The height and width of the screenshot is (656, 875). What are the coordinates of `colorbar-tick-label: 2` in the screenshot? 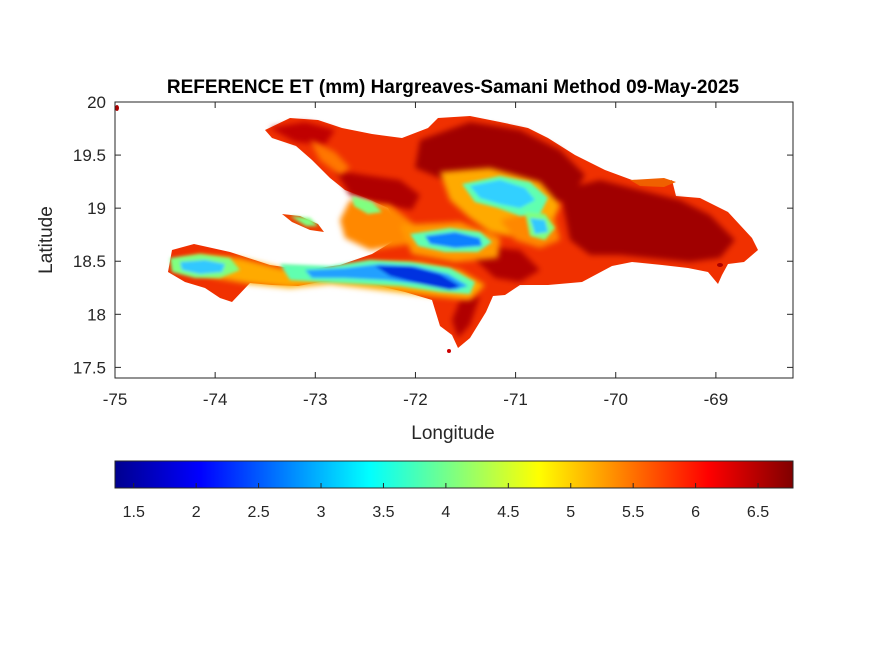 It's located at (196, 512).